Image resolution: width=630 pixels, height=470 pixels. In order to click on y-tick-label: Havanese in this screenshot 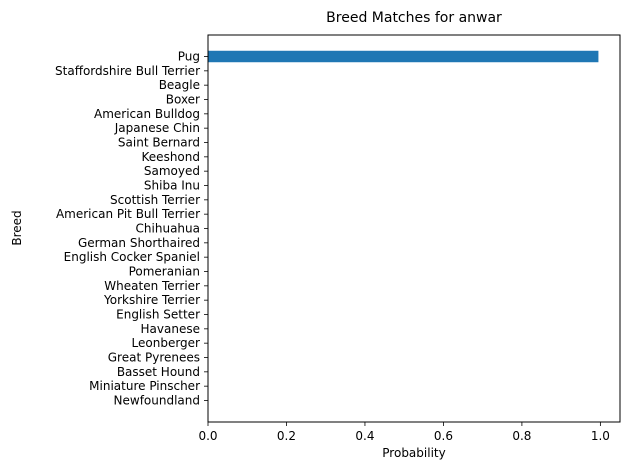, I will do `click(170, 329)`.